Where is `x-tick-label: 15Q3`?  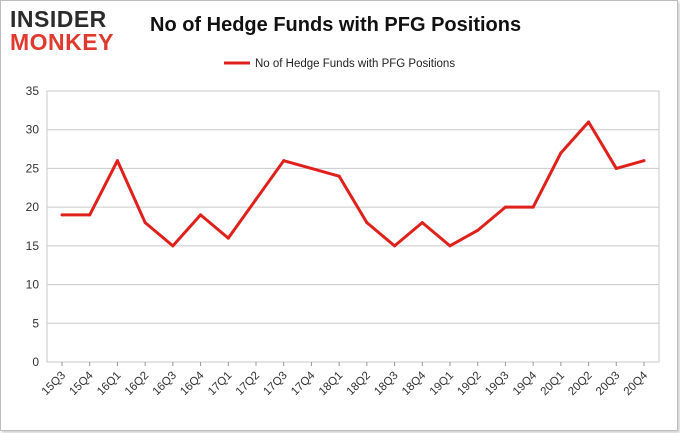
x-tick-label: 15Q3 is located at coordinates (54, 384).